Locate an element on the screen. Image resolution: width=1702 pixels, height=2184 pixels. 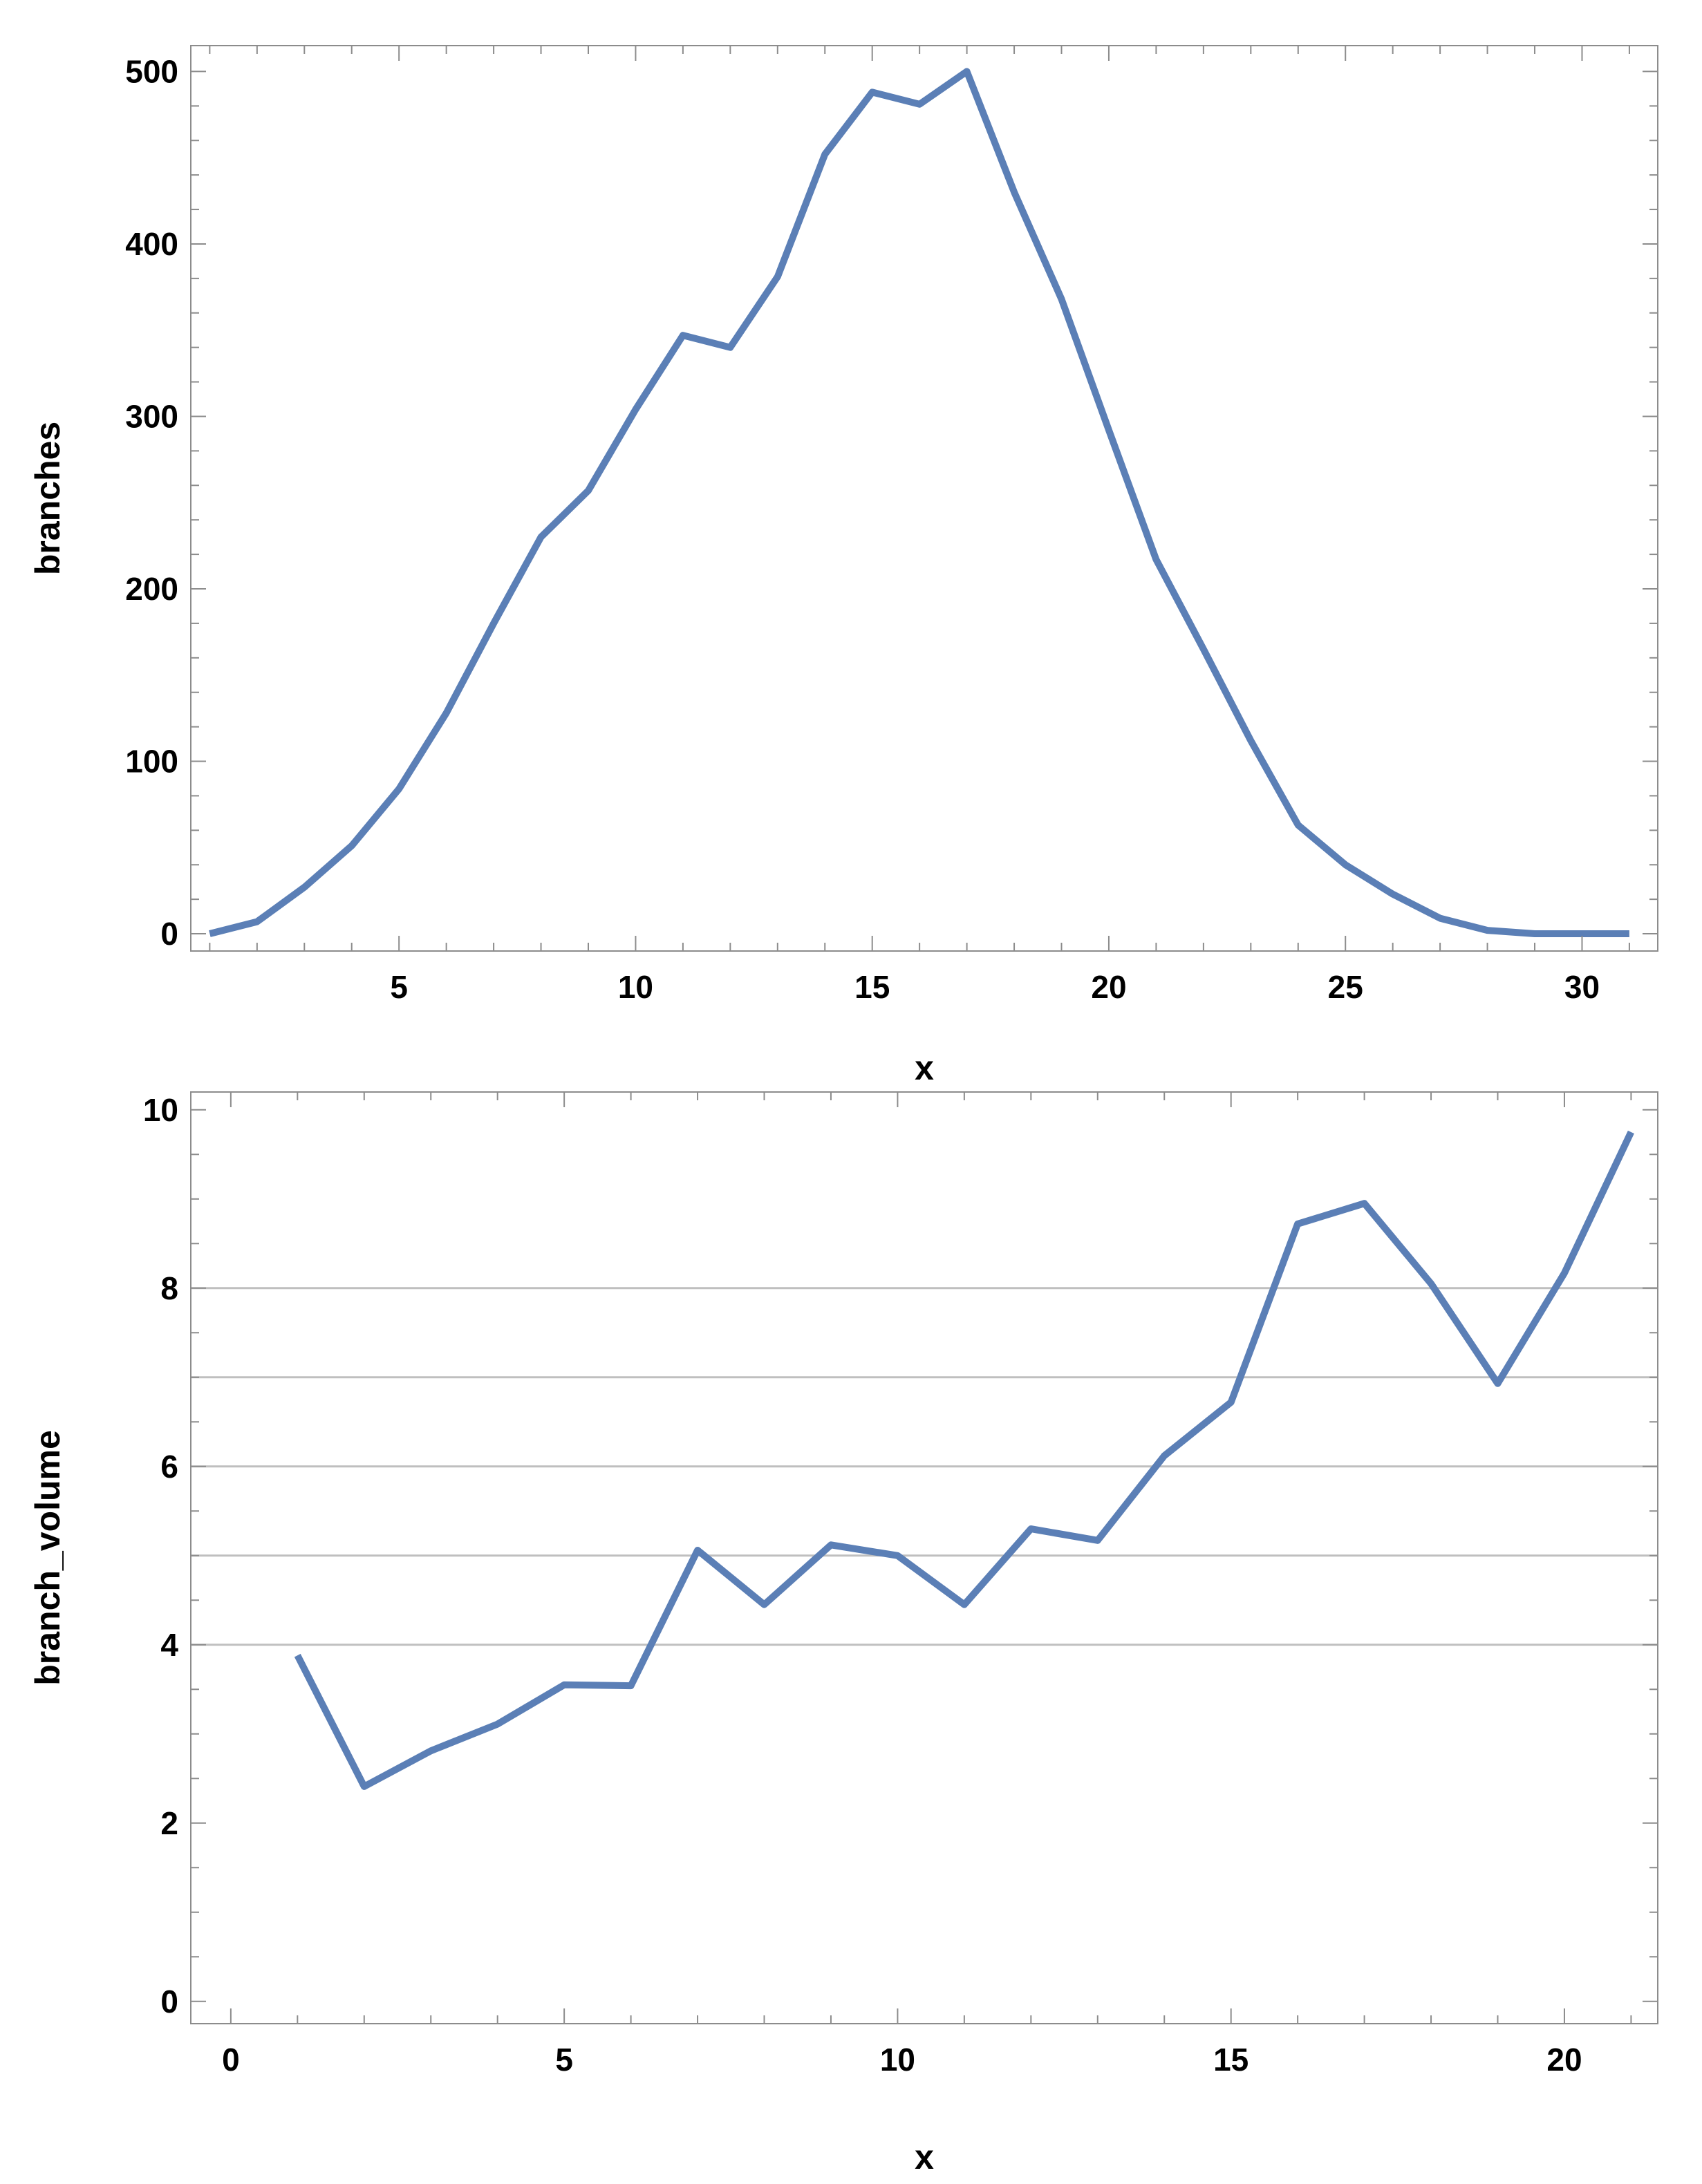
branch-volume-chart-x-tick-label: 20 is located at coordinates (1564, 2060).